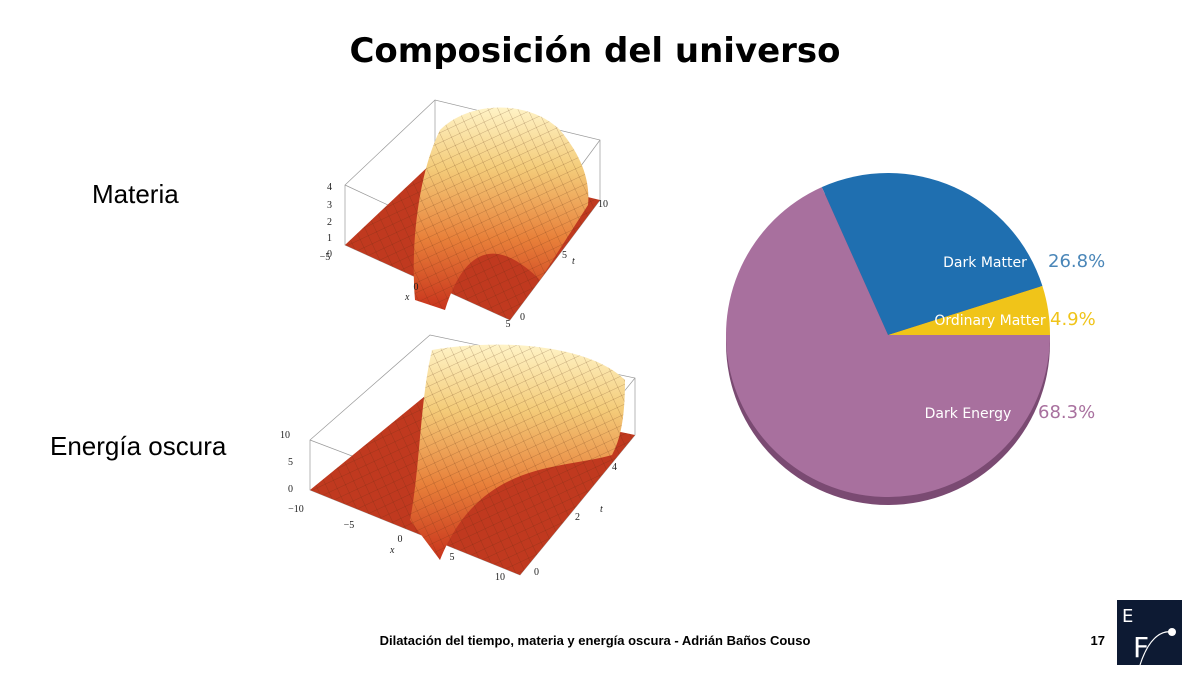  What do you see at coordinates (1076, 261) in the screenshot?
I see `slice-value-label: 26.8%` at bounding box center [1076, 261].